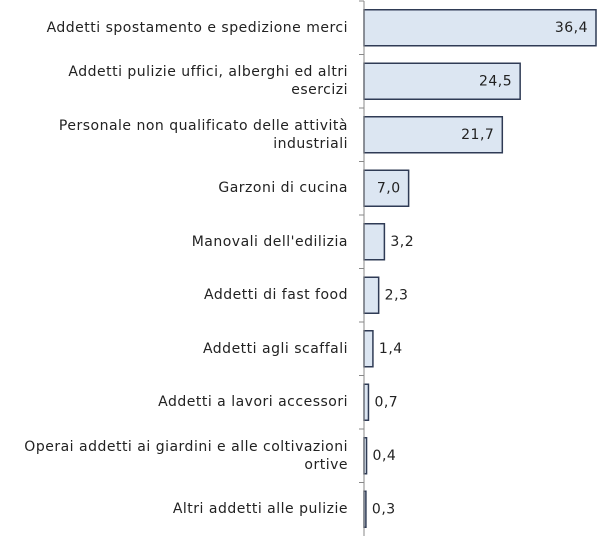 Image resolution: width=610 pixels, height=536 pixels. Describe the element at coordinates (391, 349) in the screenshot. I see `value-label: 1,4` at that location.